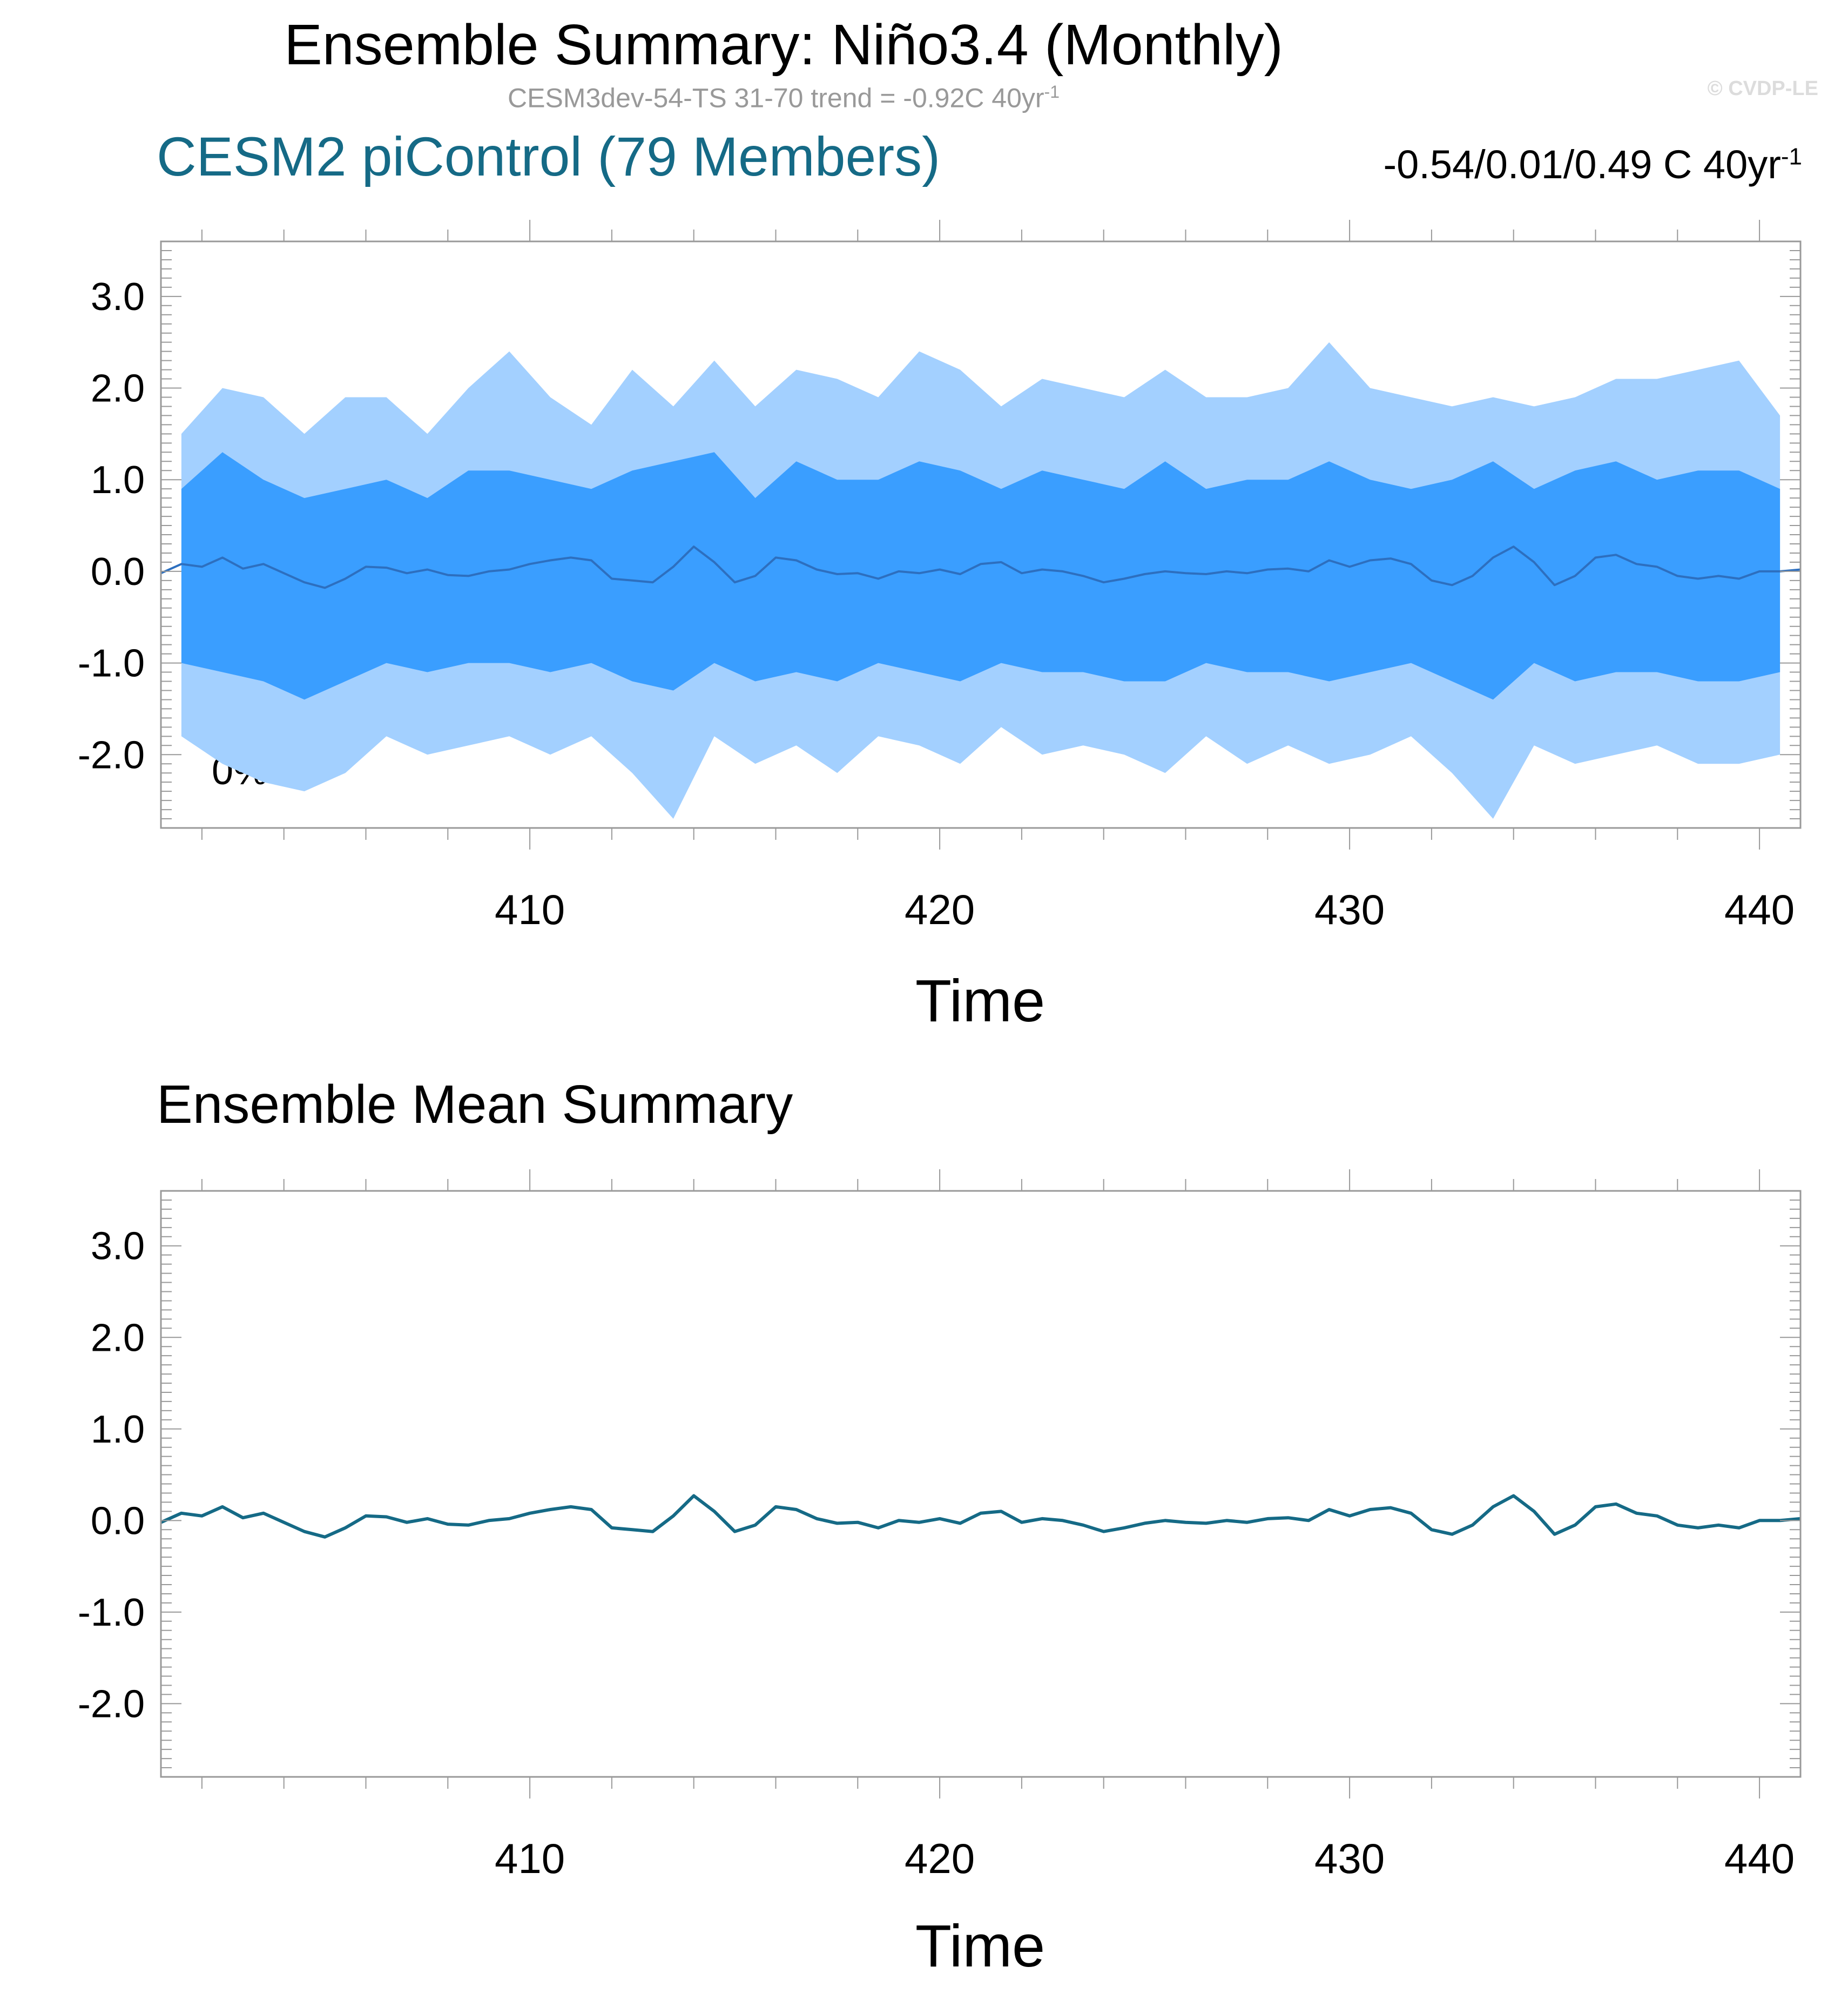  Describe the element at coordinates (118, 572) in the screenshot. I see `panel1-ytick-label: 0.0` at that location.